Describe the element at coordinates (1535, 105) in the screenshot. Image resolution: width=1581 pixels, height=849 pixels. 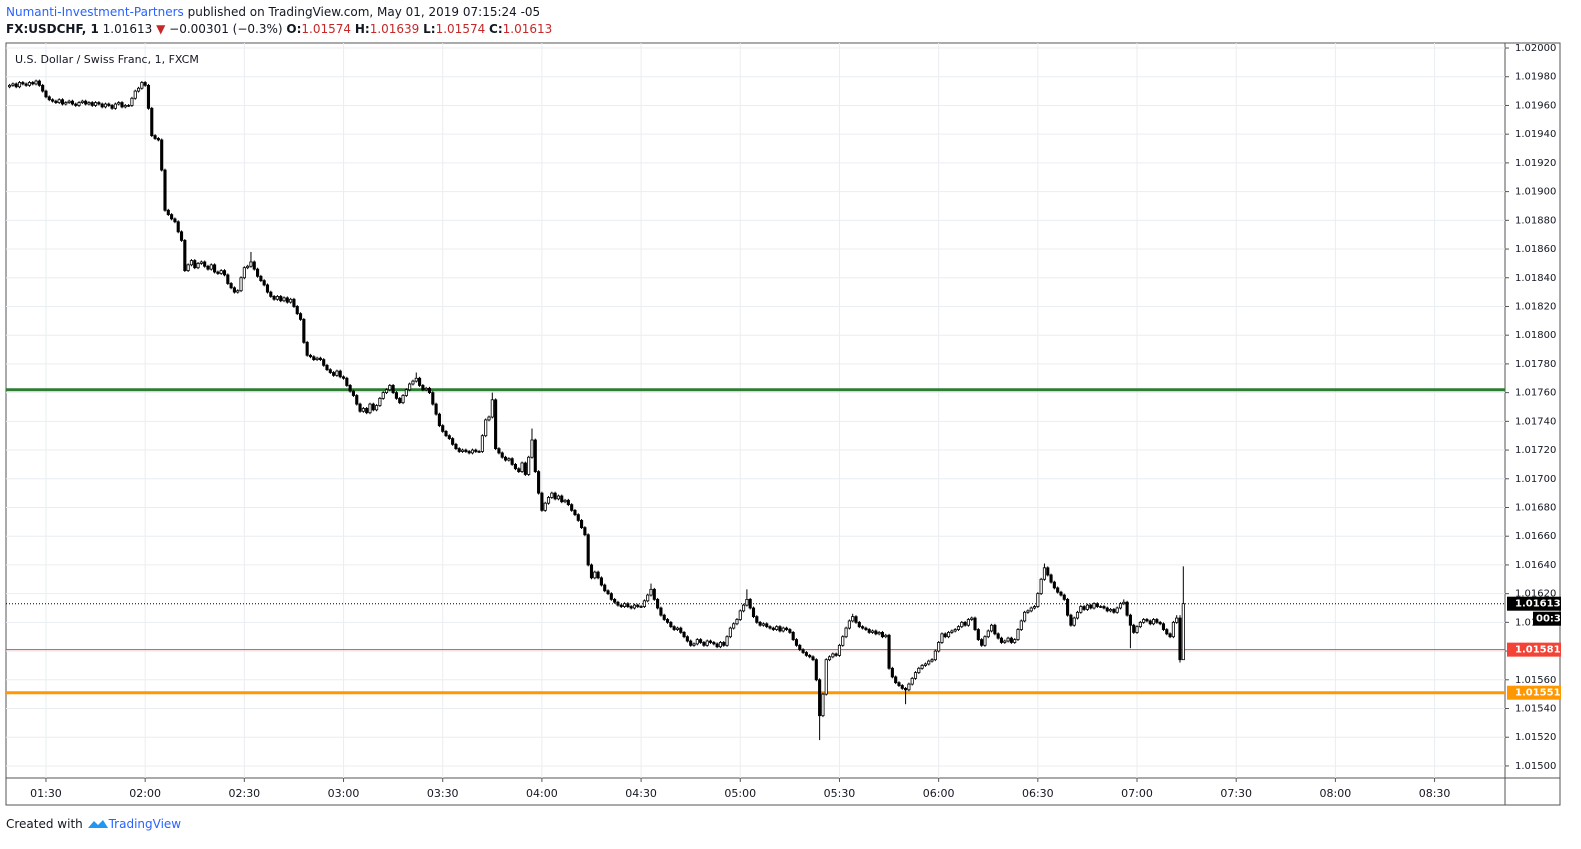
I see `y-tick-label: 1.01960` at that location.